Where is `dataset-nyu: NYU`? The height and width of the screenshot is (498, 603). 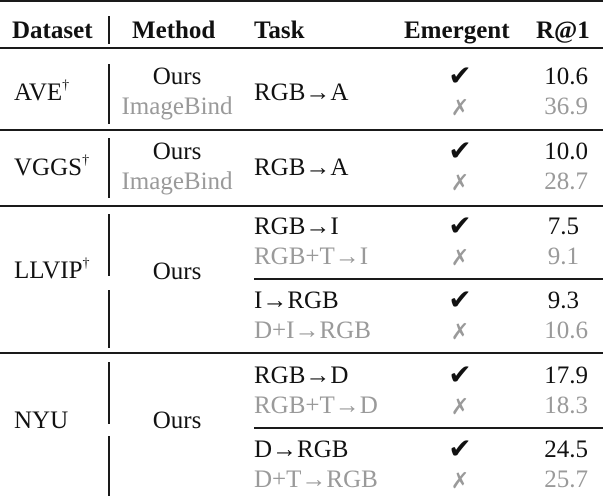 dataset-nyu: NYU is located at coordinates (41, 420).